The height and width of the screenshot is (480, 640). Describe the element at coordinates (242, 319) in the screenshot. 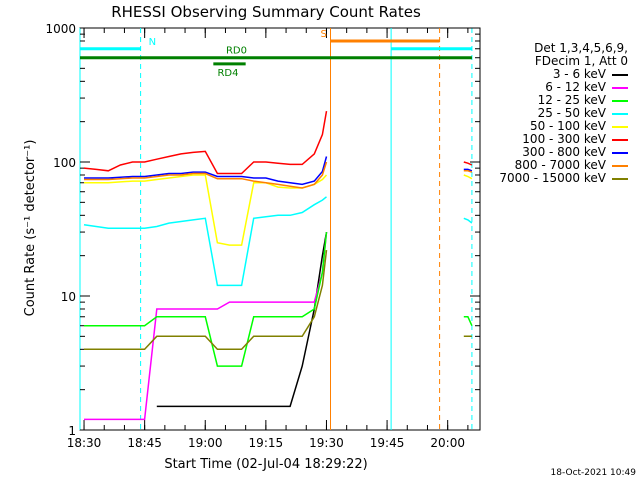

I see `series-line-3-6-kev` at that location.